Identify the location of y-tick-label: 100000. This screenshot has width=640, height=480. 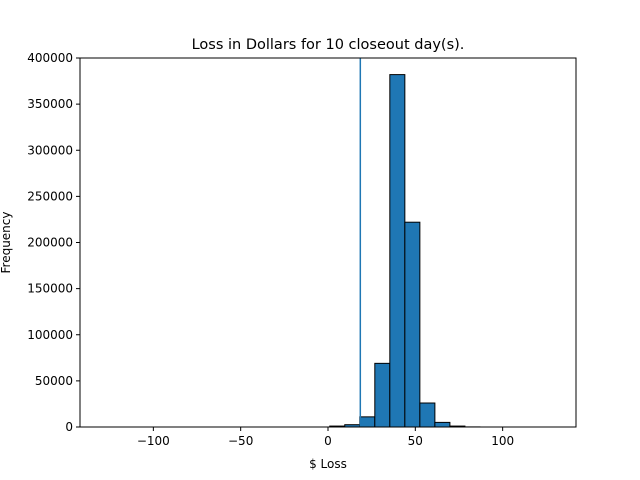
(50, 335).